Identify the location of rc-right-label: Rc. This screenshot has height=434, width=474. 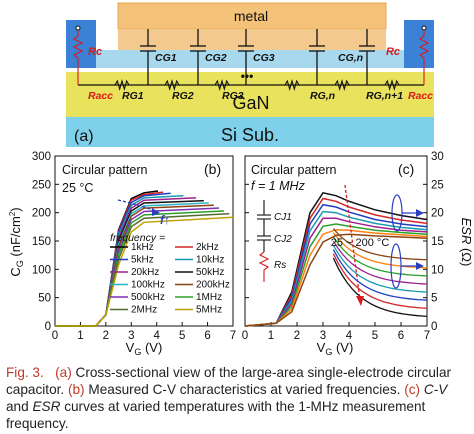
(393, 52).